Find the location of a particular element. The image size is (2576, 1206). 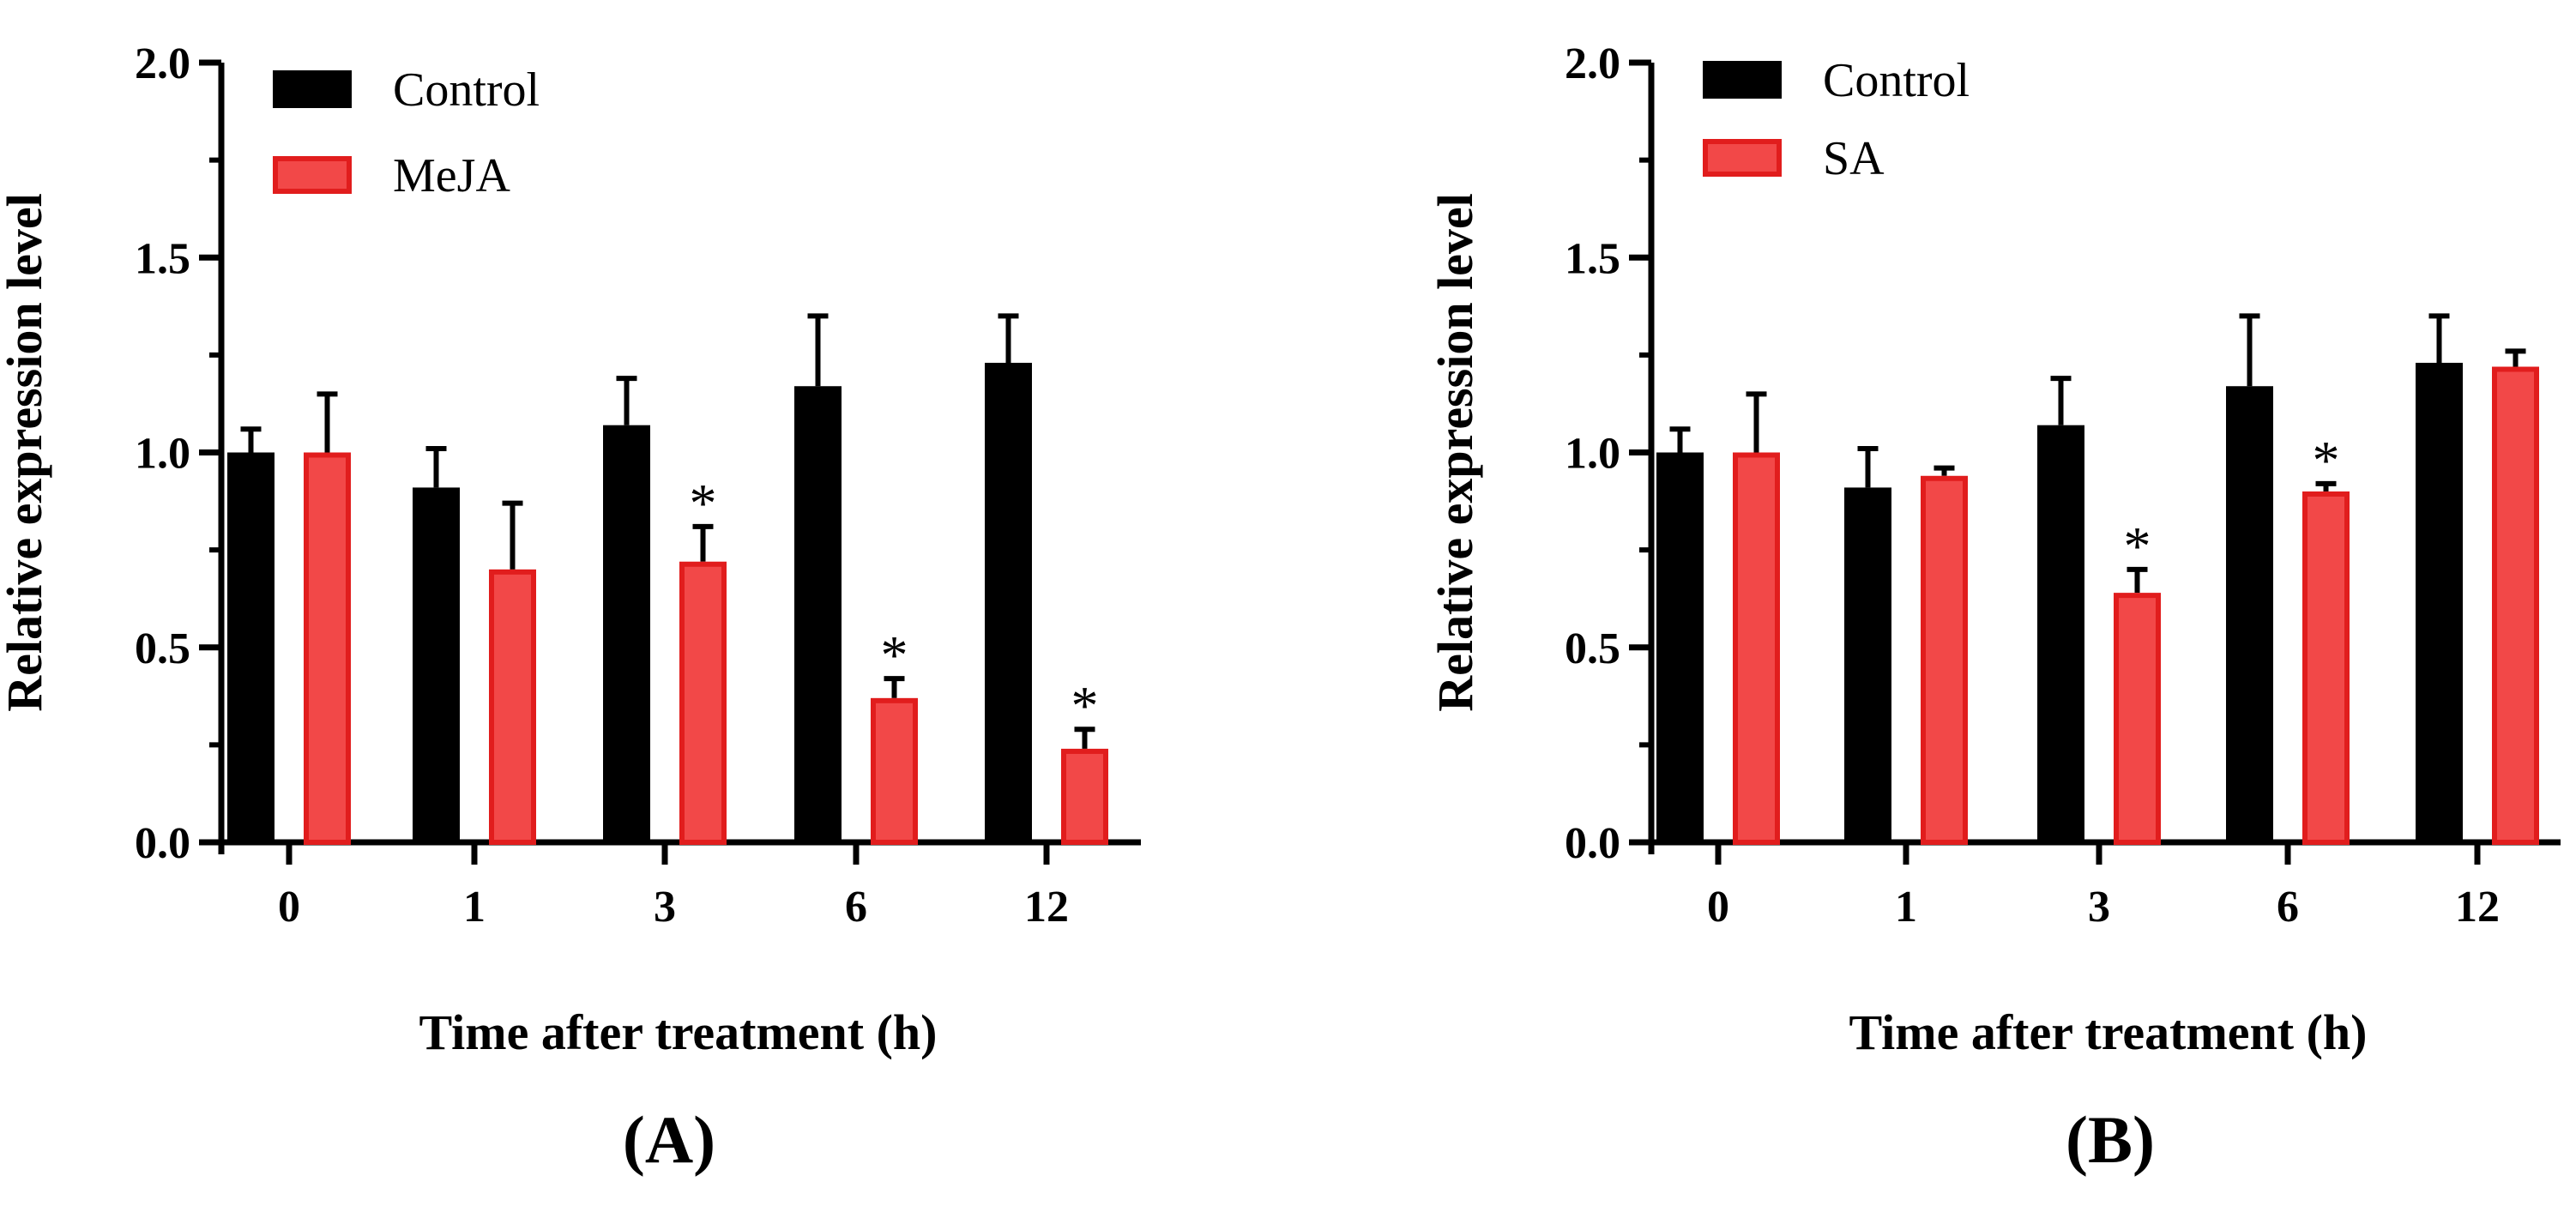

legend-label: SA is located at coordinates (1854, 158).